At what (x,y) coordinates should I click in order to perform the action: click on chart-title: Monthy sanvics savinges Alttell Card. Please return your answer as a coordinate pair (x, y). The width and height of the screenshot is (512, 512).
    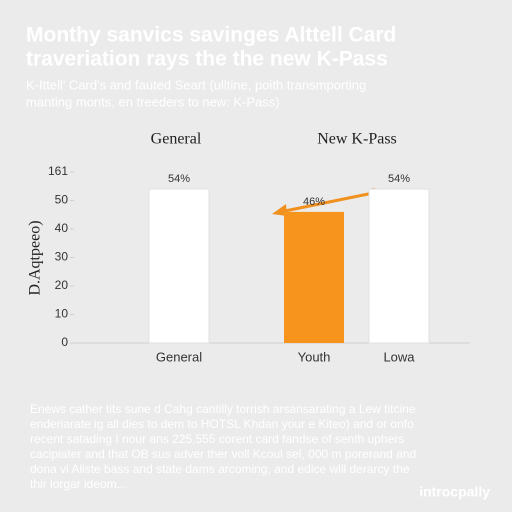
    Looking at the image, I should click on (211, 35).